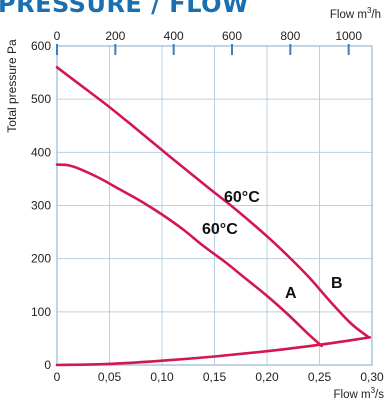 The image size is (390, 408). Describe the element at coordinates (267, 377) in the screenshot. I see `x-tick-label-4: 0,20` at that location.